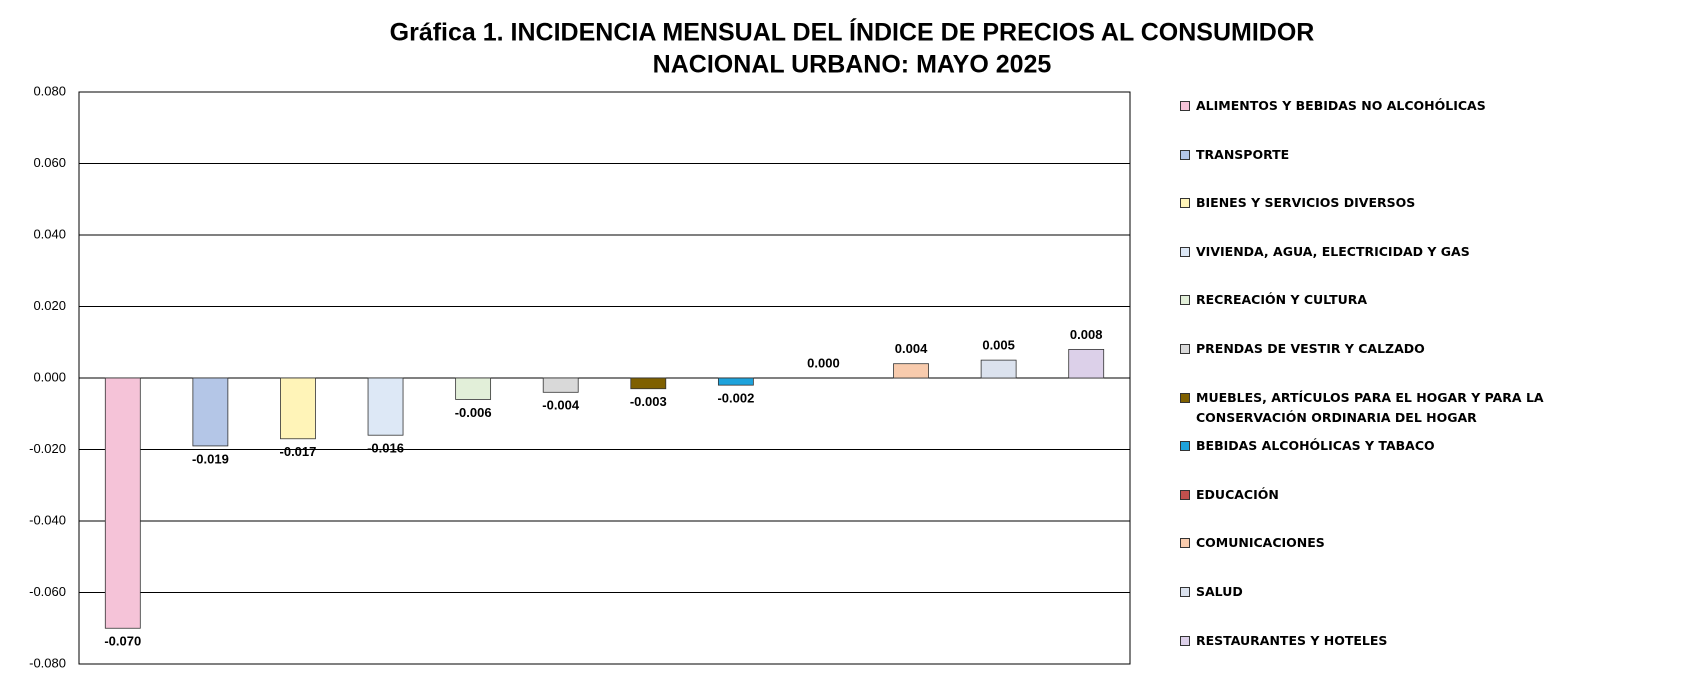 The height and width of the screenshot is (680, 1706). What do you see at coordinates (1219, 591) in the screenshot?
I see `legend-label: SALUD` at bounding box center [1219, 591].